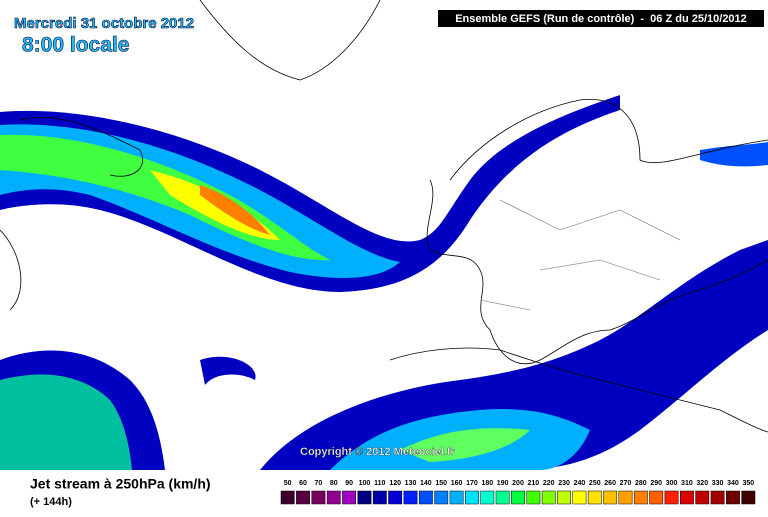  I want to click on copyright: Copyright © 2012 Meteociel.fr, so click(378, 452).